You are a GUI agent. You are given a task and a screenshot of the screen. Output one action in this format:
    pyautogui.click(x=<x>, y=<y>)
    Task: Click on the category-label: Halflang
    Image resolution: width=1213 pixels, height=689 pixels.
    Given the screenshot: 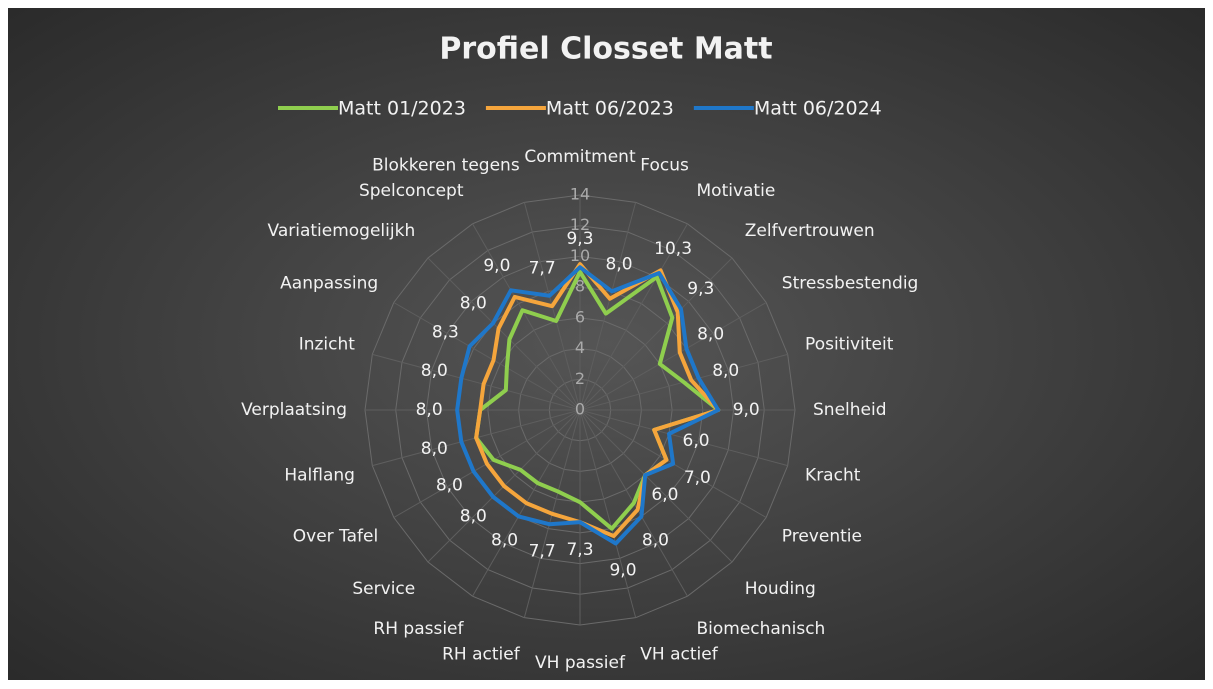 What is the action you would take?
    pyautogui.click(x=319, y=475)
    